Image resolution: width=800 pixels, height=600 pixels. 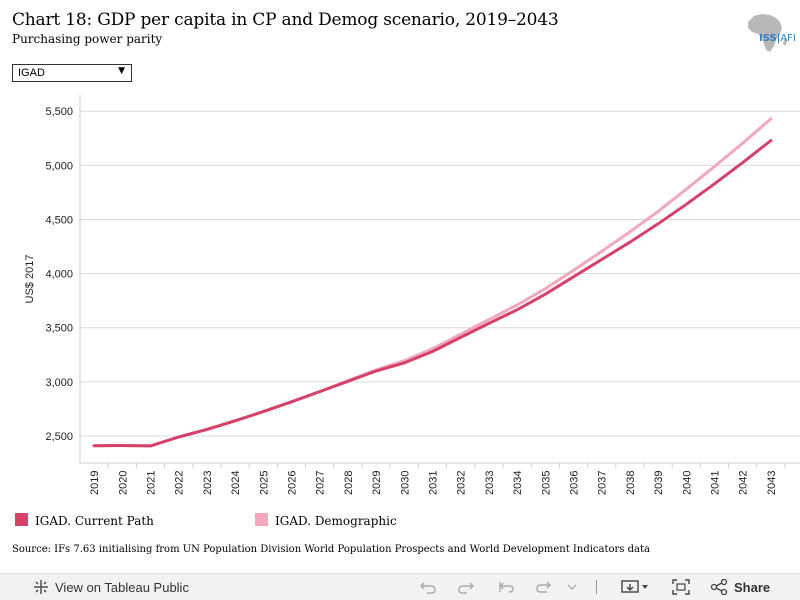 I want to click on y-tick-label: 2,500, so click(x=59, y=437).